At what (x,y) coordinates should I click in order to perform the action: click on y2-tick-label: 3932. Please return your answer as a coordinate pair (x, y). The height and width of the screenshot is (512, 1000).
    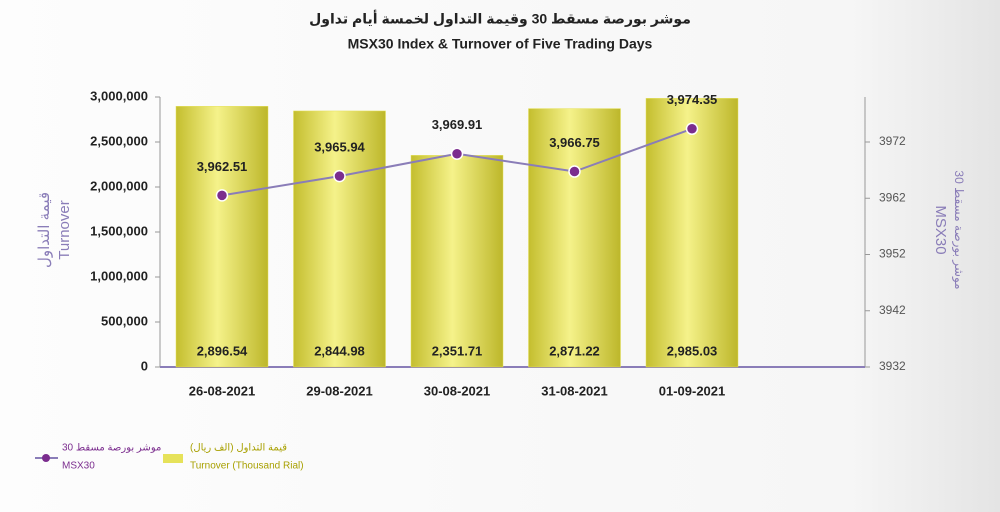
    Looking at the image, I should click on (892, 366).